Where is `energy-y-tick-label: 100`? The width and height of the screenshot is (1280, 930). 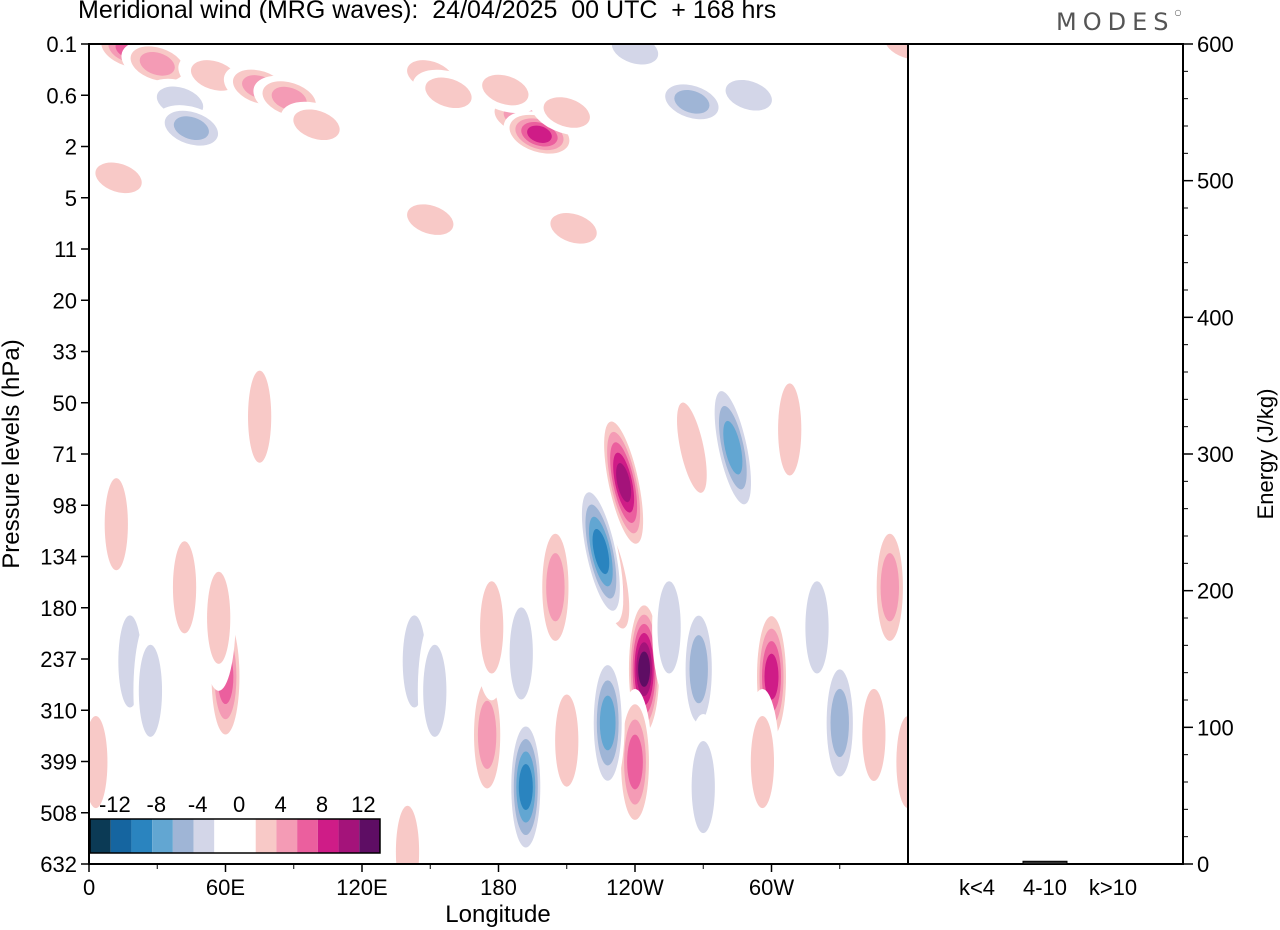
energy-y-tick-label: 100 is located at coordinates (1215, 727).